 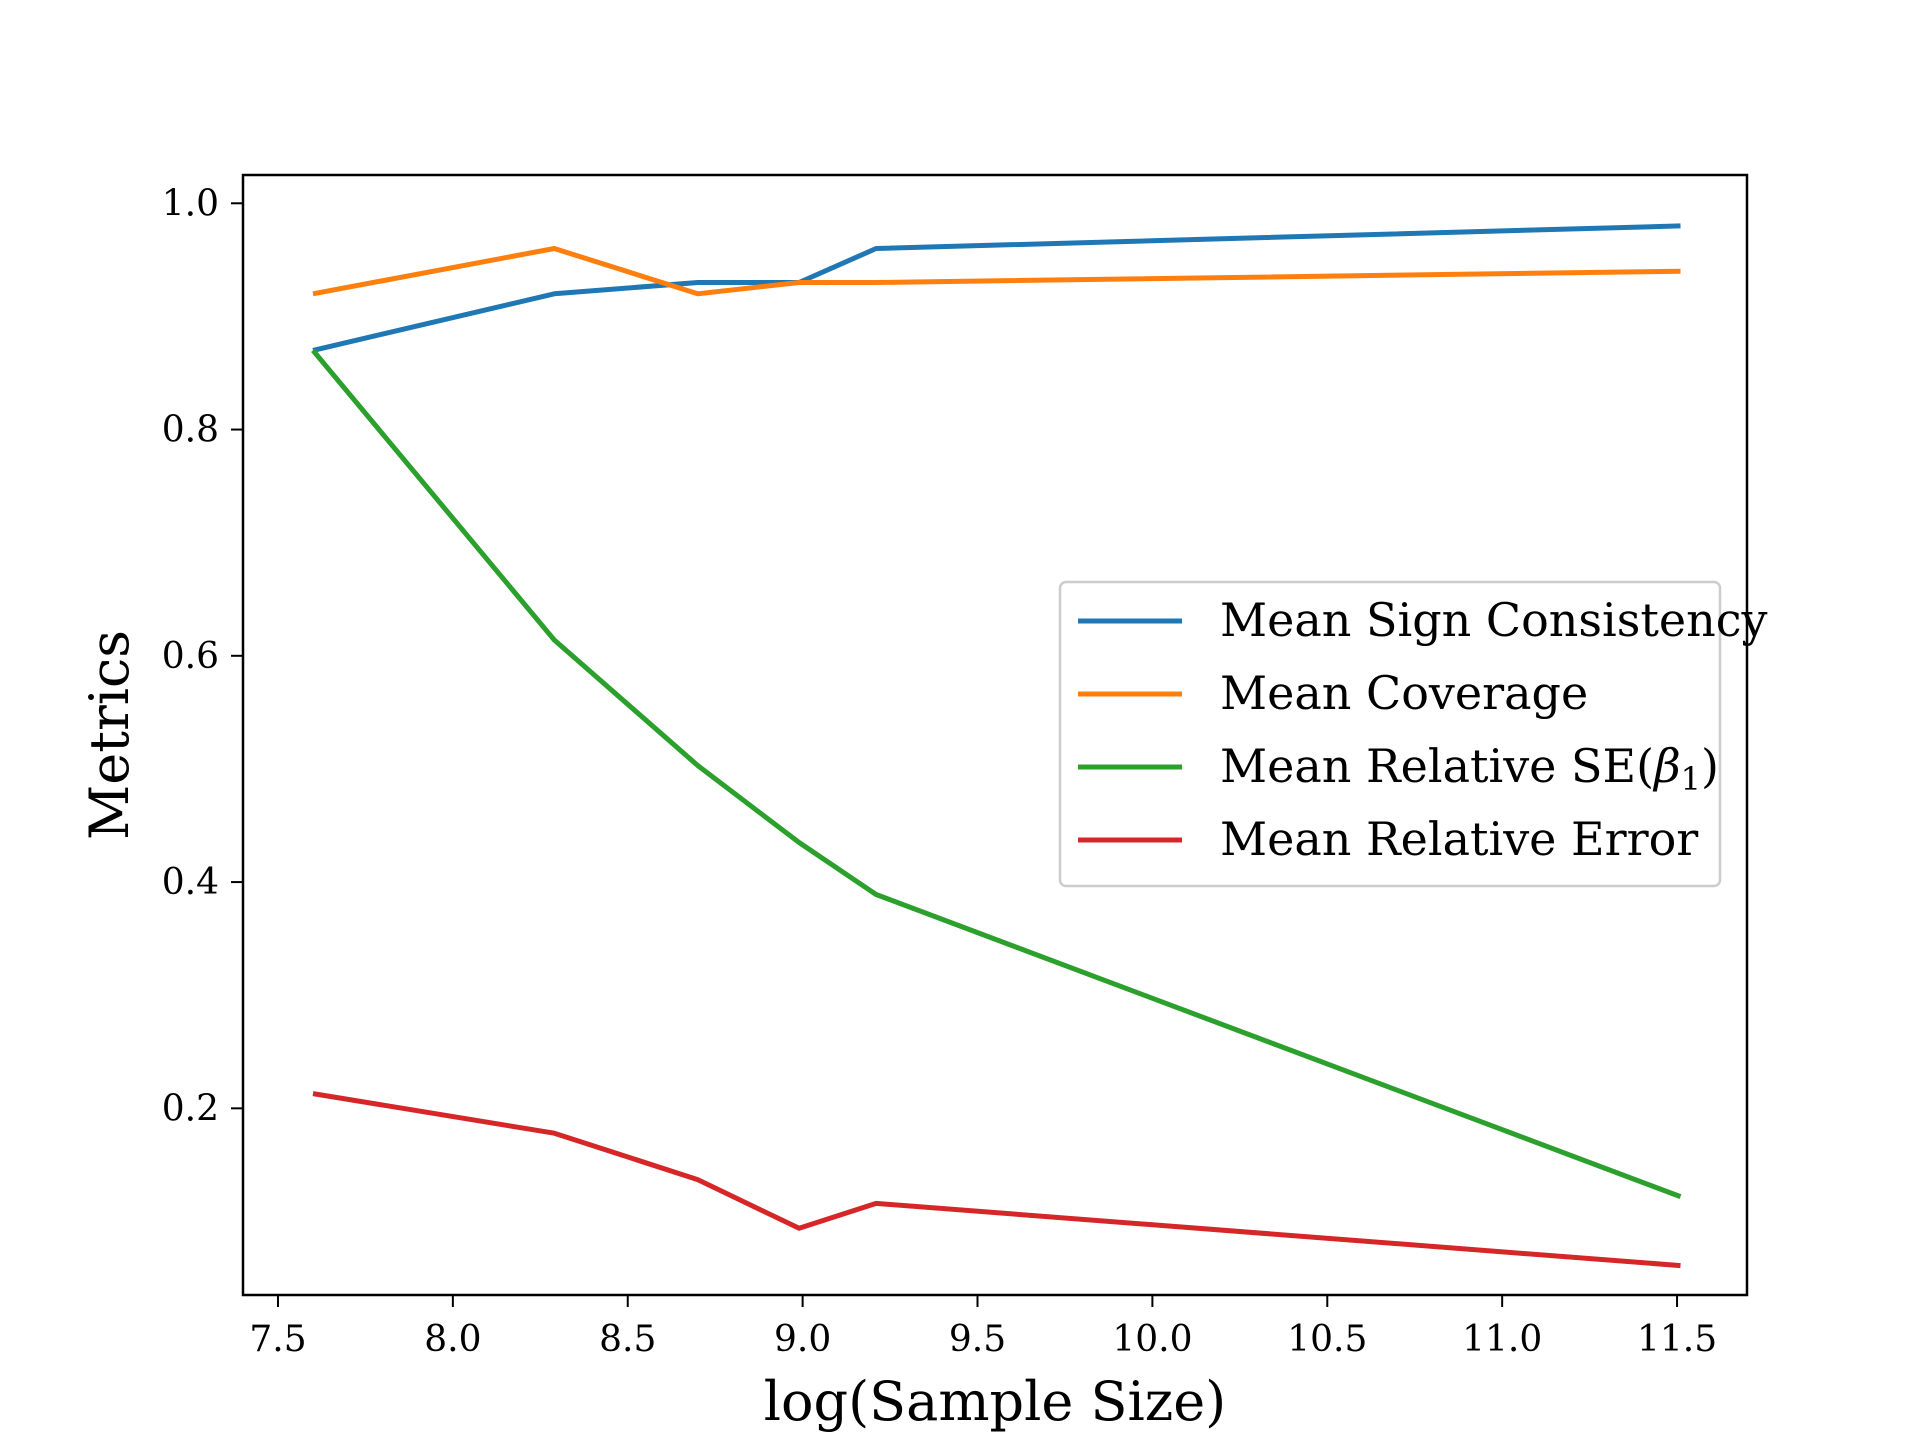 What do you see at coordinates (1493, 620) in the screenshot?
I see `legend-label-sign-consistency: Mean Sign Consistency` at bounding box center [1493, 620].